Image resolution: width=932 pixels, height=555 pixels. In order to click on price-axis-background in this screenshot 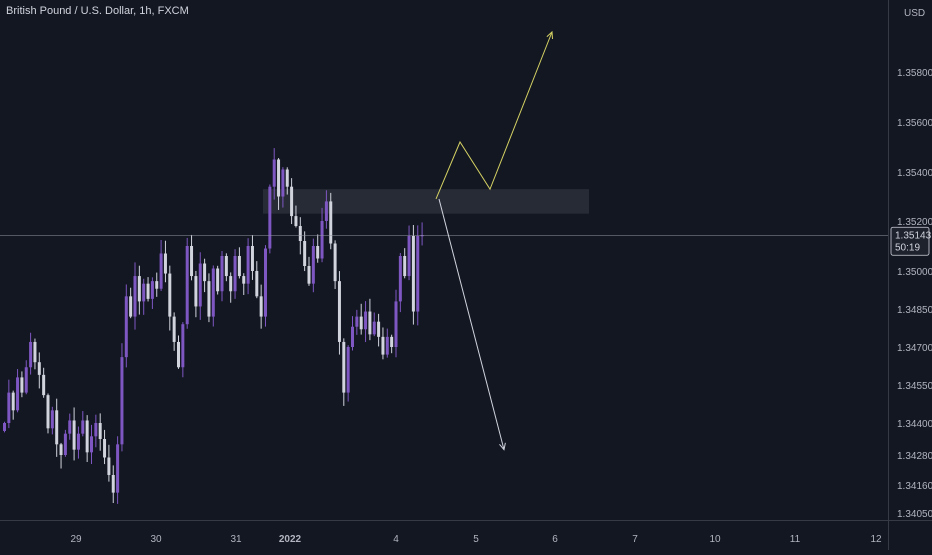, I will do `click(910, 275)`.